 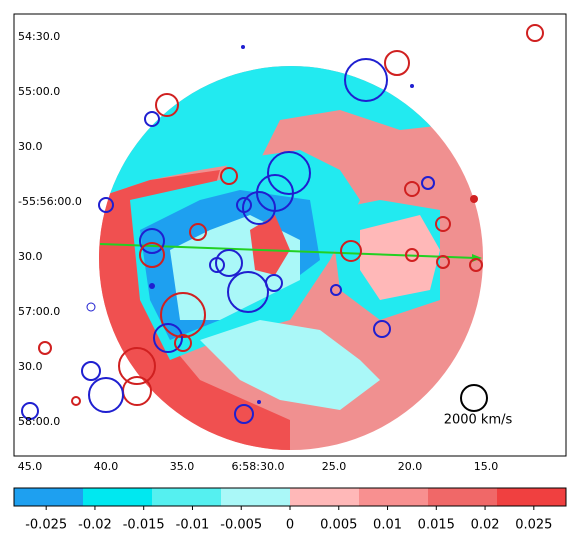 I want to click on colorbar-tick-label: -0.025, so click(x=46, y=525).